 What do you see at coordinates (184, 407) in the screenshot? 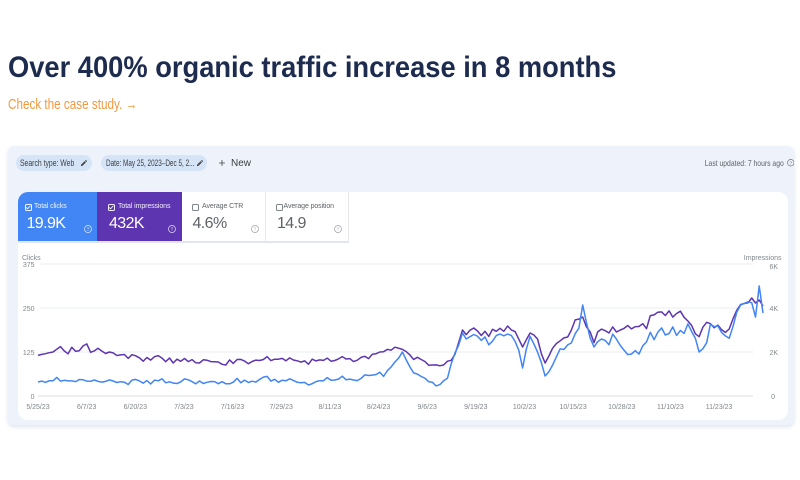
I see `svg-text: 7/3/23` at bounding box center [184, 407].